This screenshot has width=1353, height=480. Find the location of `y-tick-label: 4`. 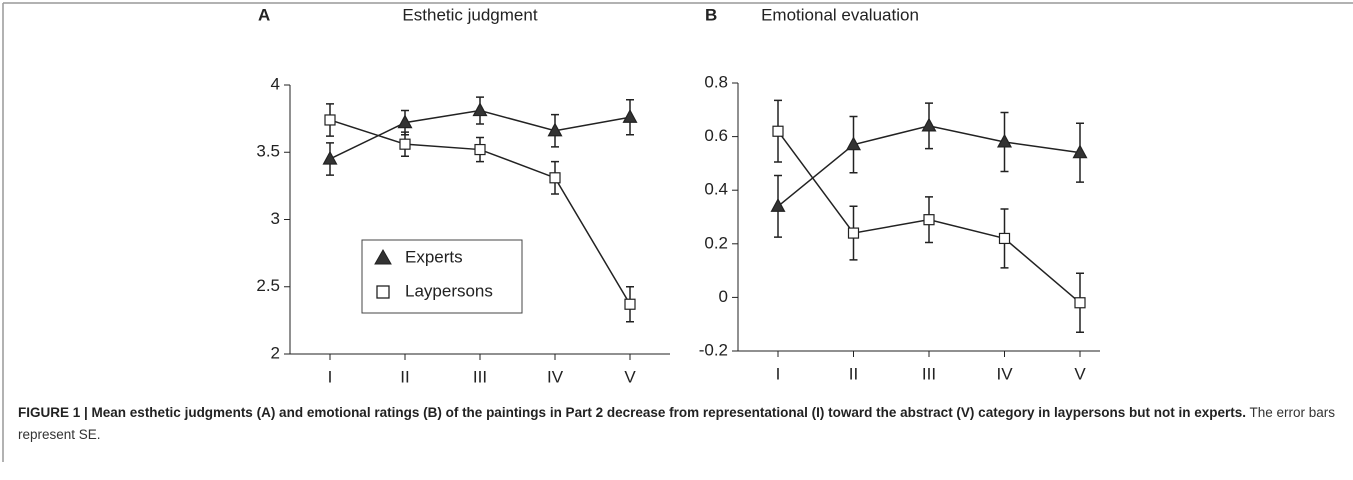

y-tick-label: 4 is located at coordinates (275, 83).